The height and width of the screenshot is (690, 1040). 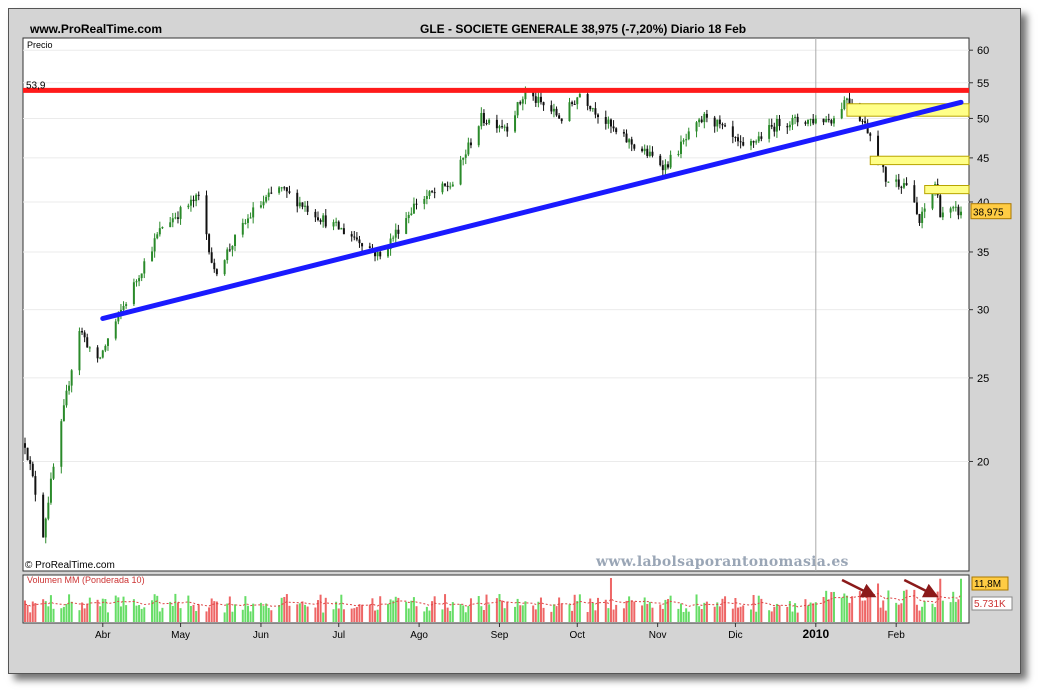 I want to click on y-tick-label: 45, so click(x=983, y=159).